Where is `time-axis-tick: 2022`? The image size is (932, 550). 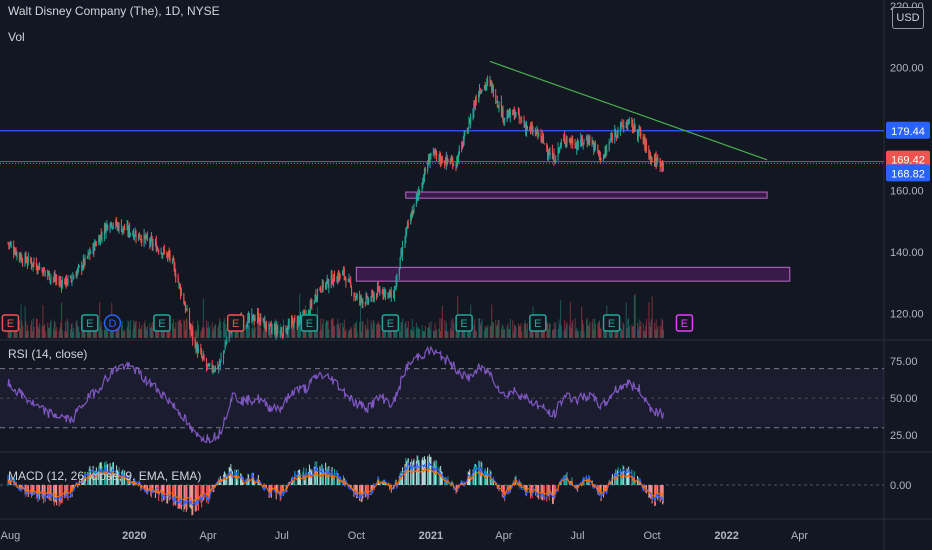
time-axis-tick: 2022 is located at coordinates (726, 536).